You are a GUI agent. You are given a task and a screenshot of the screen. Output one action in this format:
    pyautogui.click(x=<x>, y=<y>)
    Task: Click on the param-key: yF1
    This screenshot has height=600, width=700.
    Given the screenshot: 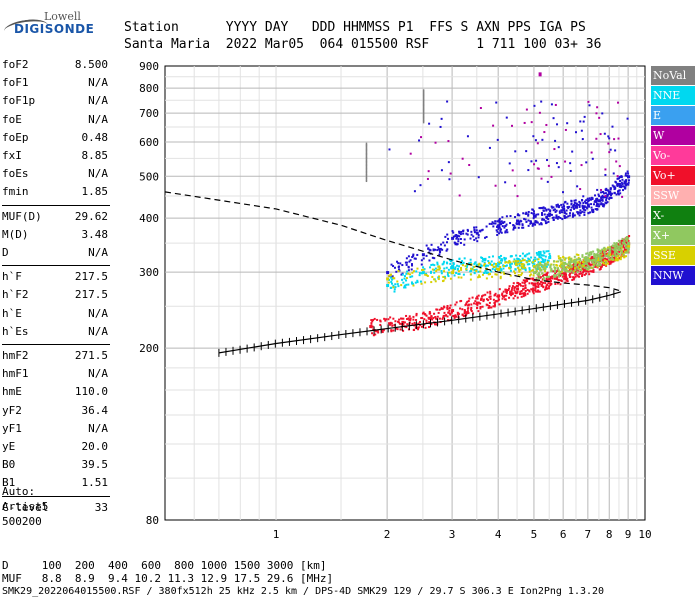 What is the action you would take?
    pyautogui.click(x=12, y=428)
    